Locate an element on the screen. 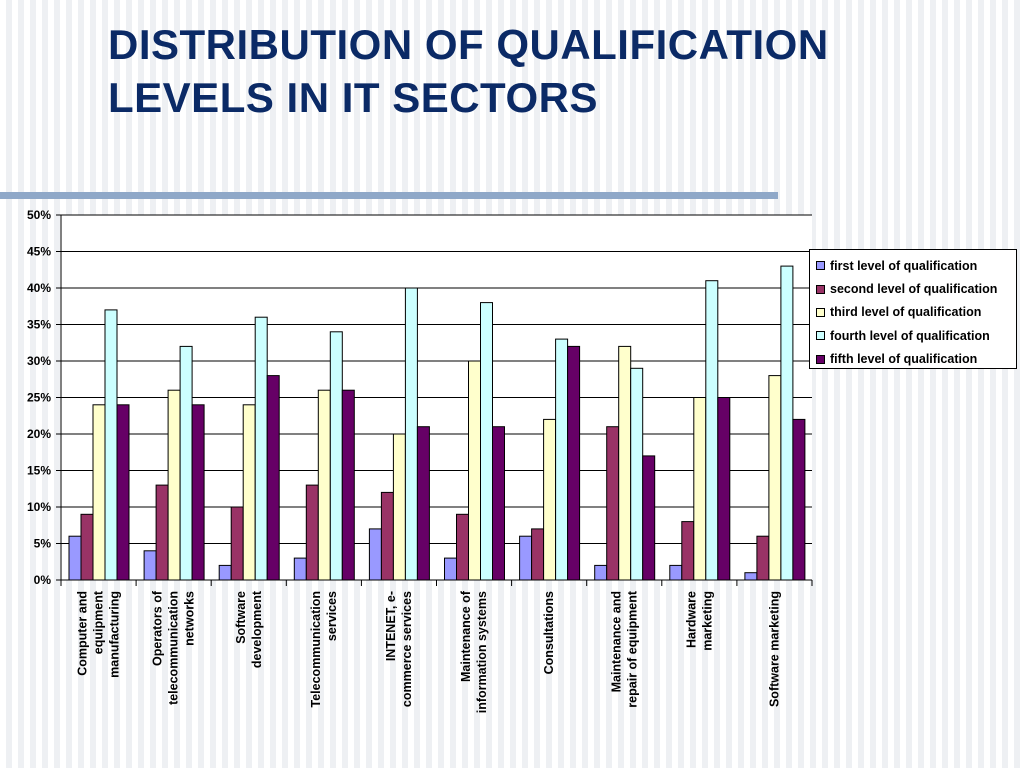 This screenshot has width=1024, height=768. legend-item: third level of qualification is located at coordinates (916, 312).